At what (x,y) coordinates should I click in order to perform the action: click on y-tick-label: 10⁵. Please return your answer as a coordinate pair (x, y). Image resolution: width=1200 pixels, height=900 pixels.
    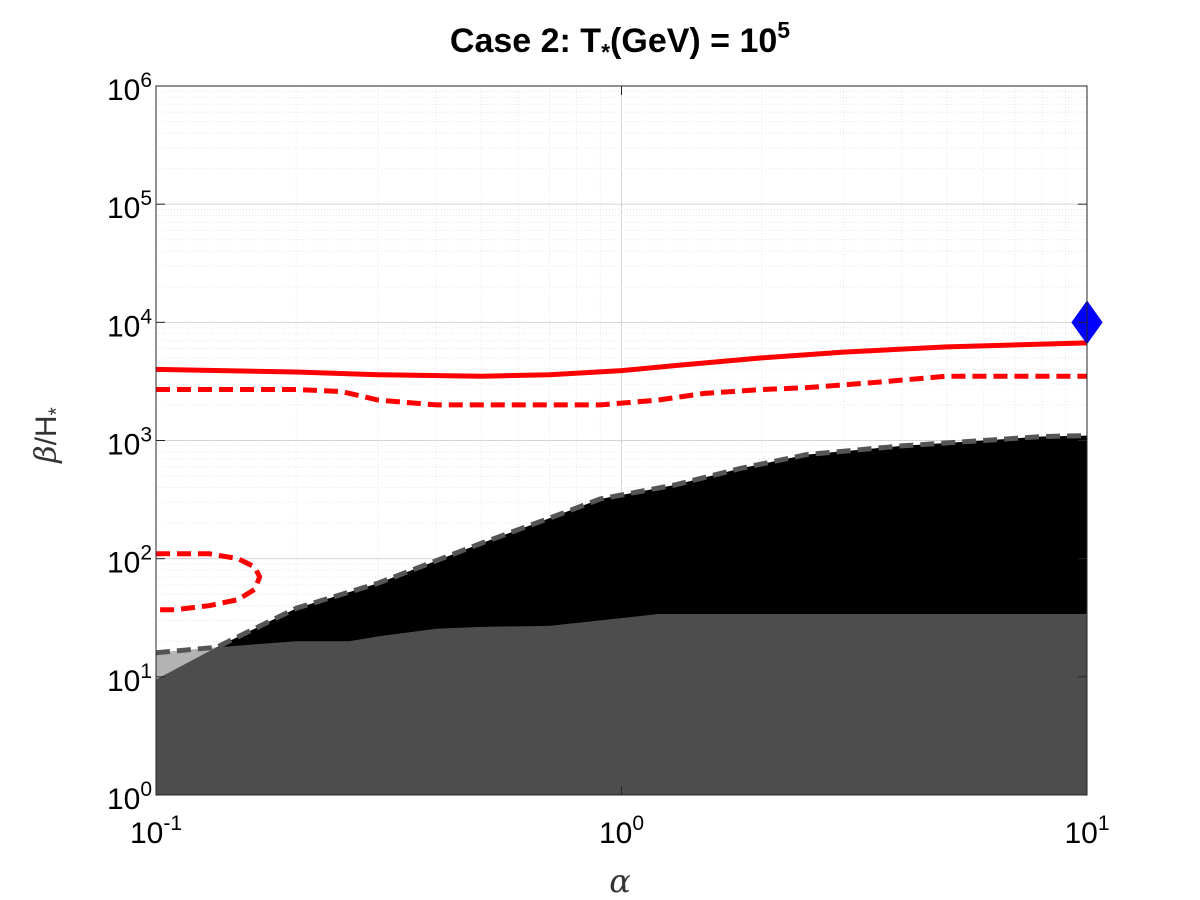
    Looking at the image, I should click on (129, 206).